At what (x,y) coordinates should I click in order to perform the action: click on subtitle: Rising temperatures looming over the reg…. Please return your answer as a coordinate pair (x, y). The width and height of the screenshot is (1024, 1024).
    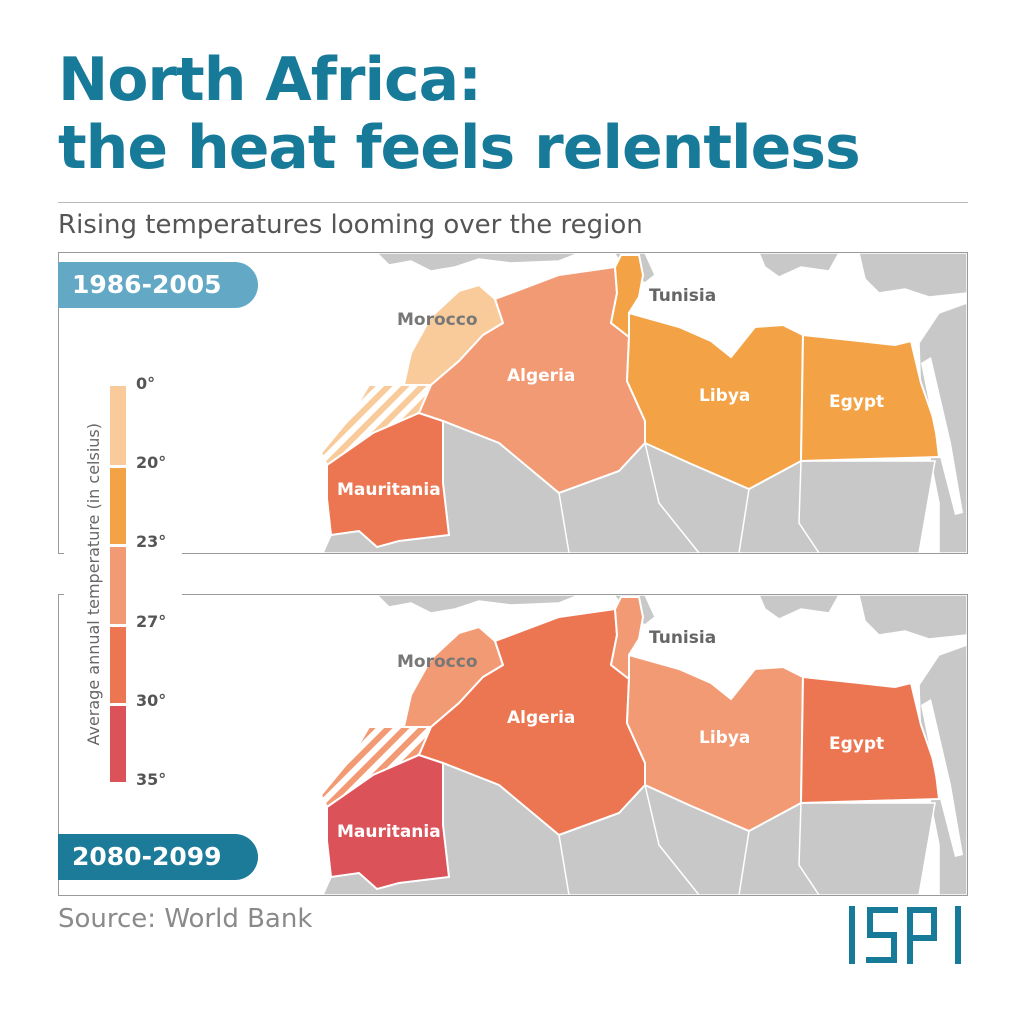
    Looking at the image, I should click on (350, 225).